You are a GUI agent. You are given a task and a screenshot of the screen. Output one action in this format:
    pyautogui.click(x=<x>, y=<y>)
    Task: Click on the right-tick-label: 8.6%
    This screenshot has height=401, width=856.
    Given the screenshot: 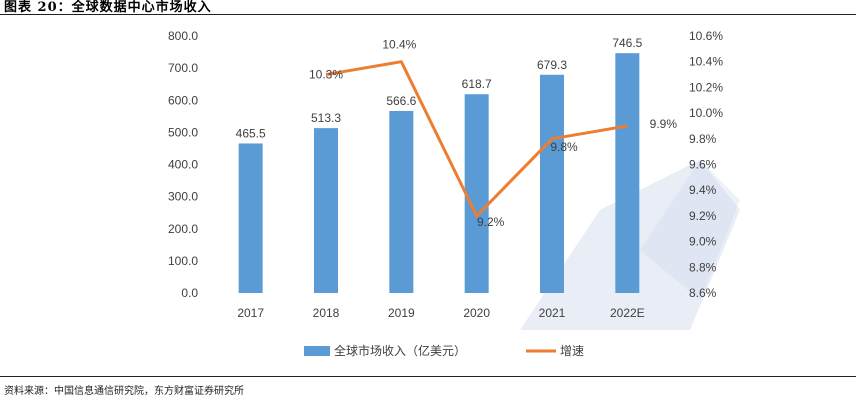 What is the action you would take?
    pyautogui.click(x=703, y=293)
    